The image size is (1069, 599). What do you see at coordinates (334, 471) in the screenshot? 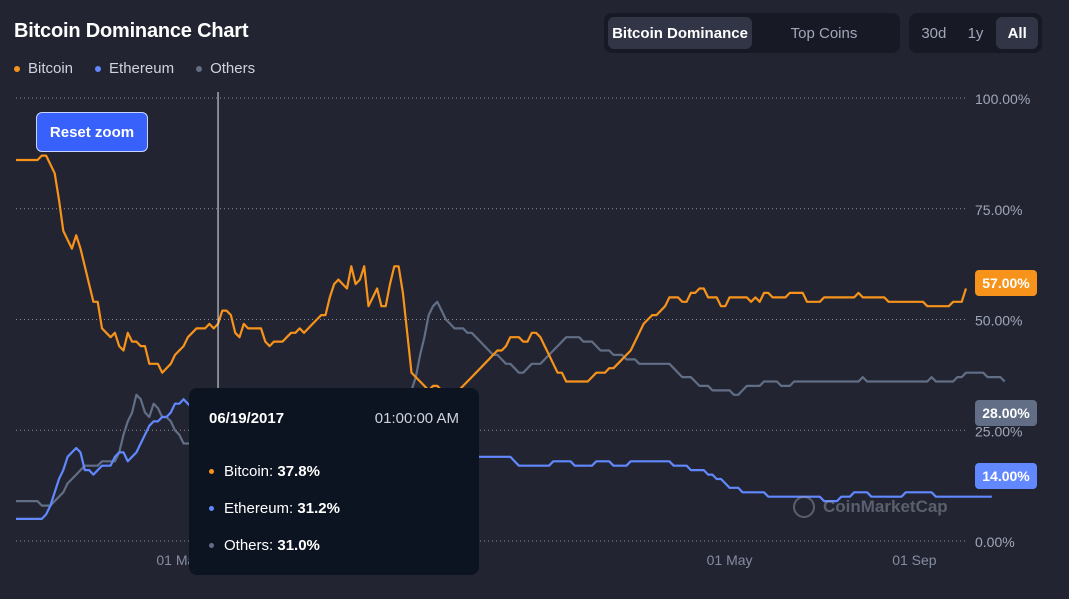
I see `tooltip-row-bitcoin: Bitcoin: 37.8%` at bounding box center [334, 471].